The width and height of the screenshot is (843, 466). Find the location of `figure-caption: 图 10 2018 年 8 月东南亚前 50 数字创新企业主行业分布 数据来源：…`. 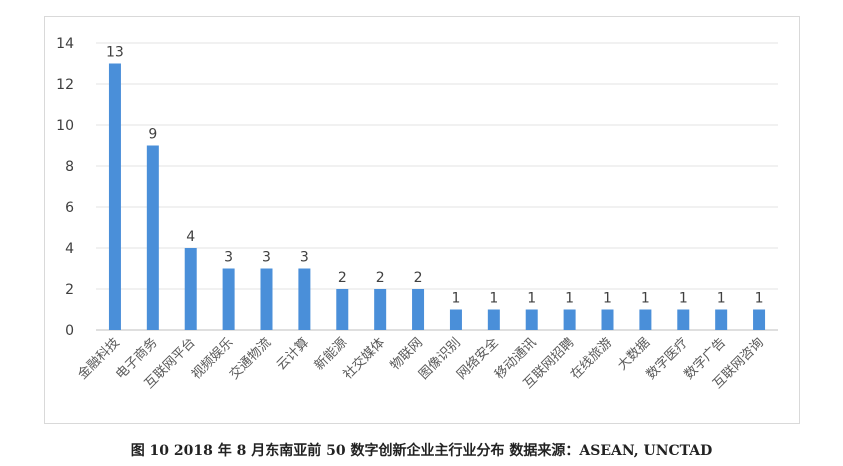

figure-caption: 图 10 2018 年 8 月东南亚前 50 数字创新企业主行业分布 数据来源：… is located at coordinates (421, 451).